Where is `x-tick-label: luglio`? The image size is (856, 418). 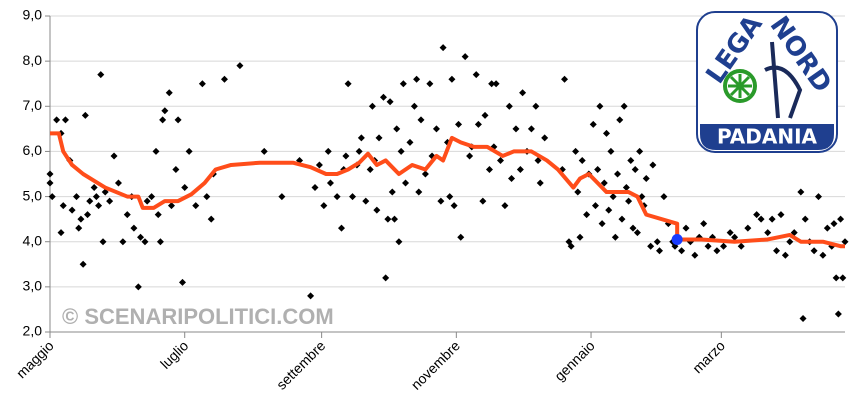
x-tick-label: luglio is located at coordinates (174, 354).